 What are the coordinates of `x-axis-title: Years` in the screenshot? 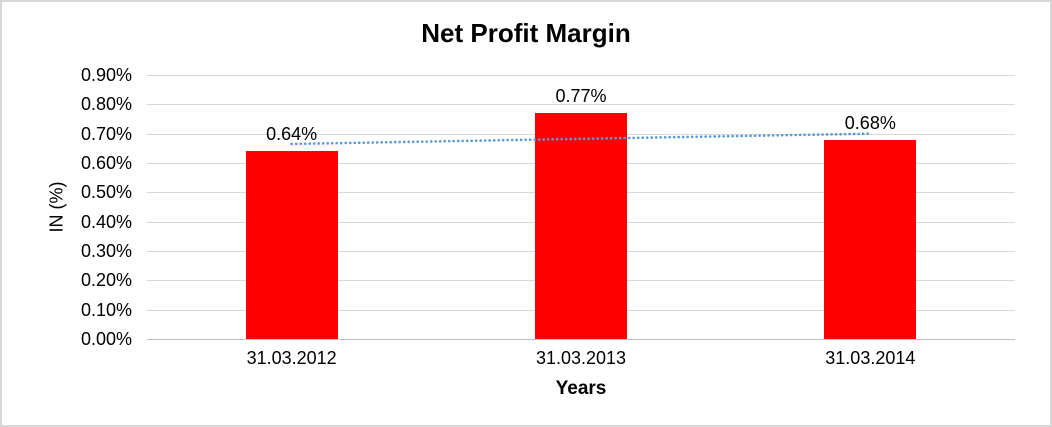 It's located at (581, 388).